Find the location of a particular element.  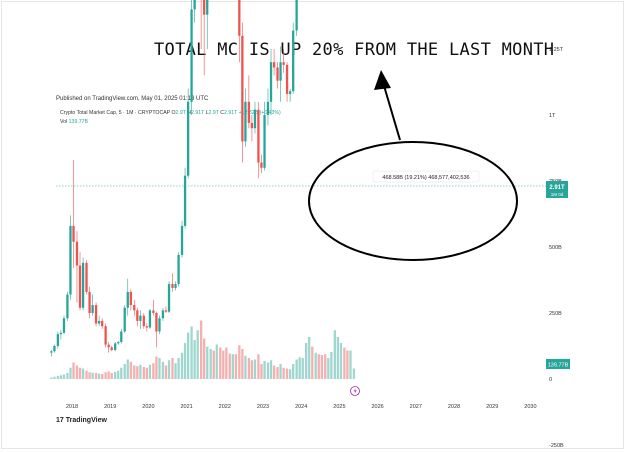

y-tick-label: 250B is located at coordinates (555, 314).